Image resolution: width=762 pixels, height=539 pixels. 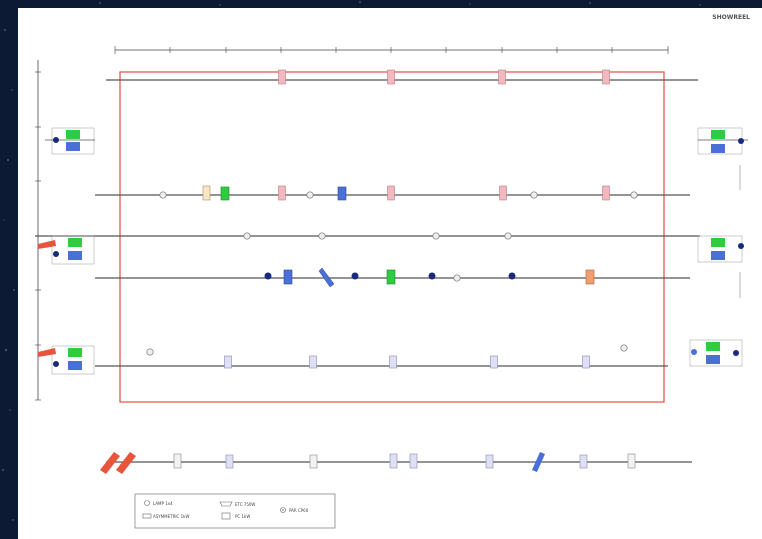 I want to click on left-boom-lower, so click(x=66, y=360).